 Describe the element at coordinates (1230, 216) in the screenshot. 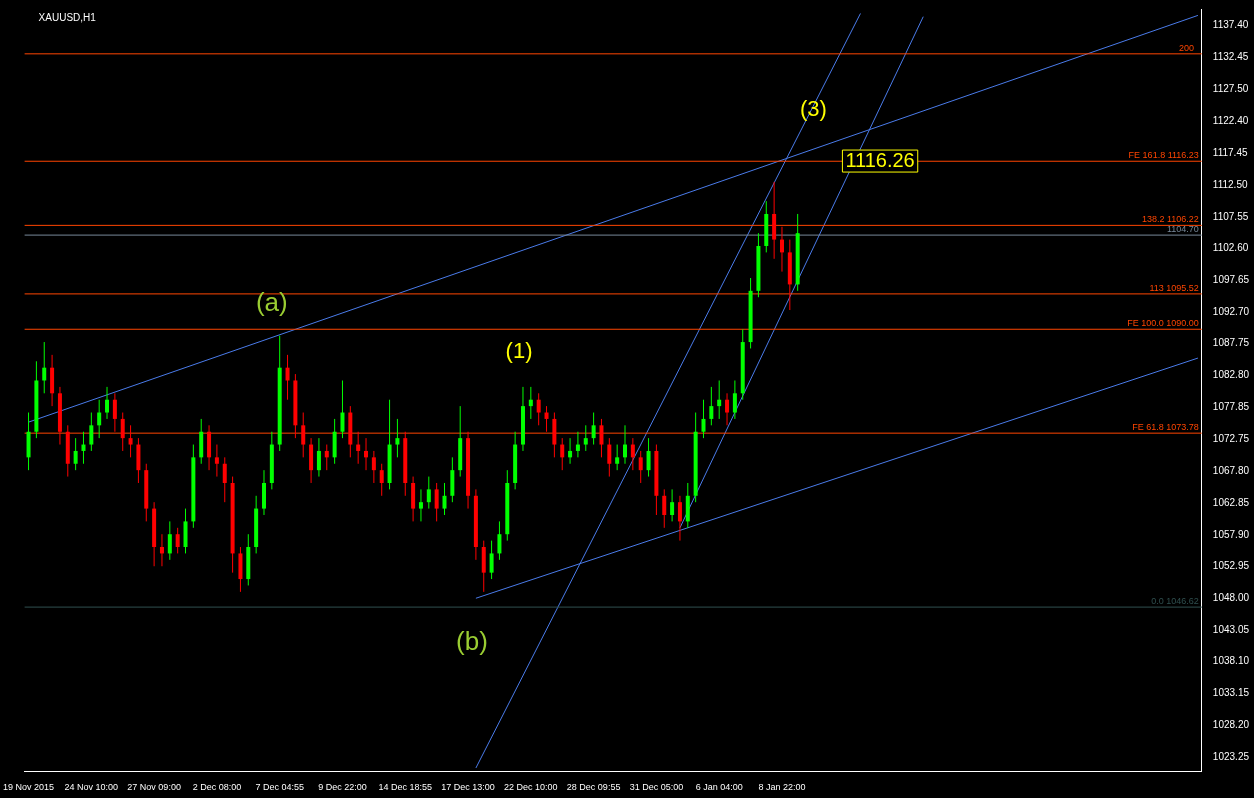

I see `y-tick-label: 1107.55` at that location.